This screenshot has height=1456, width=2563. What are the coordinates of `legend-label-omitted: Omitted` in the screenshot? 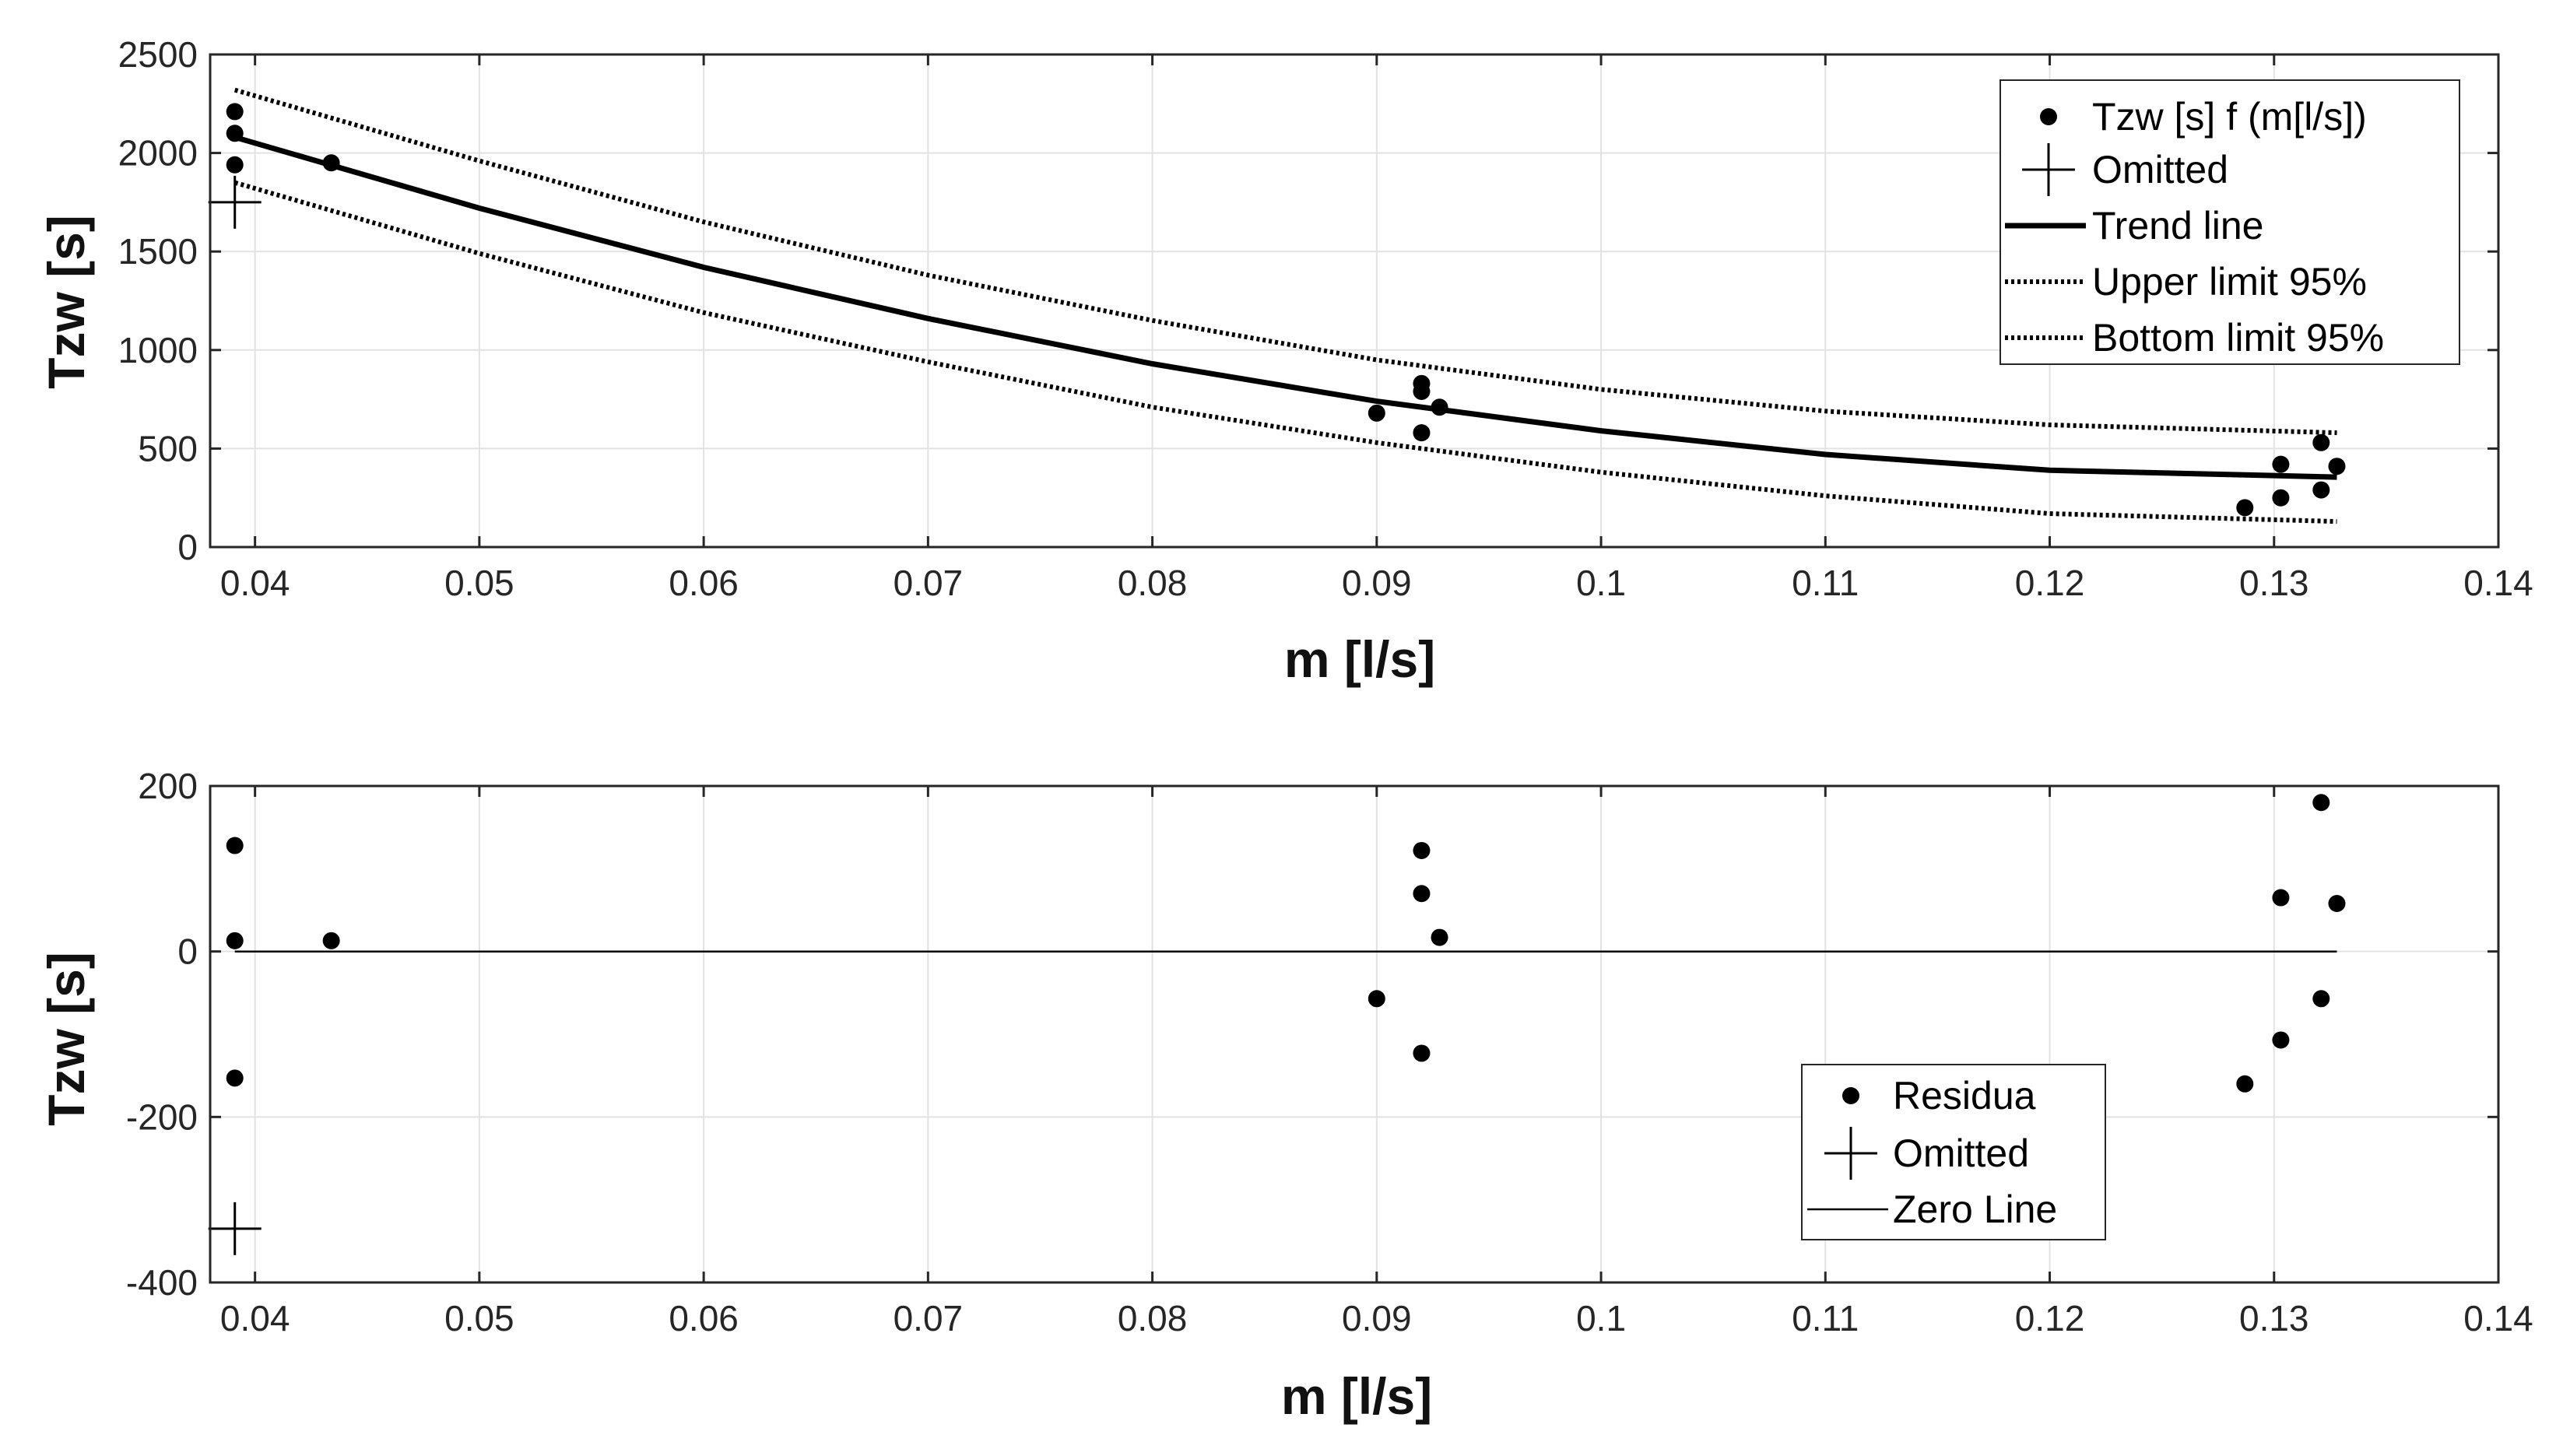 It's located at (2160, 169).